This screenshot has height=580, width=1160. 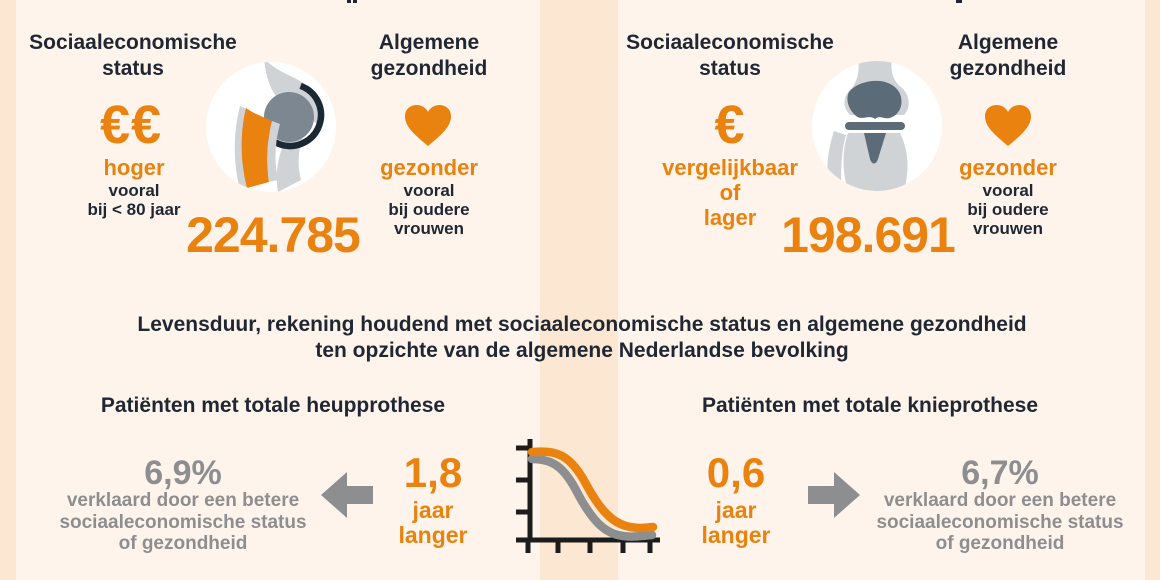 I want to click on survival-chart, so click(x=588, y=496).